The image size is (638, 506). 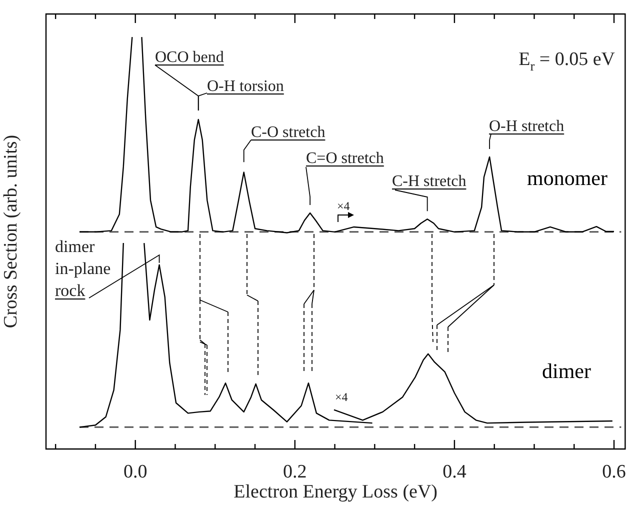 I want to click on x-tick-label: 0.4, so click(x=454, y=471).